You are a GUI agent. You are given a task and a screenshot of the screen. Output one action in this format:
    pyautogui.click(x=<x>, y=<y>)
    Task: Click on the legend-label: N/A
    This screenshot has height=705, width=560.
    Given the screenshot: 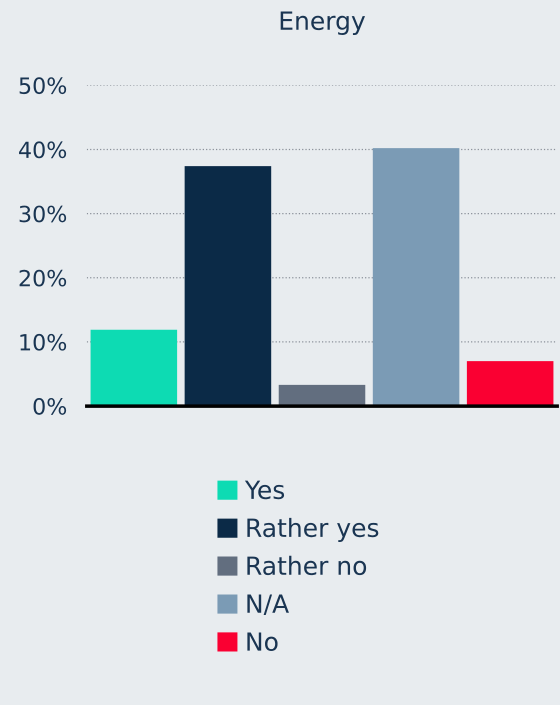 What is the action you would take?
    pyautogui.click(x=268, y=605)
    